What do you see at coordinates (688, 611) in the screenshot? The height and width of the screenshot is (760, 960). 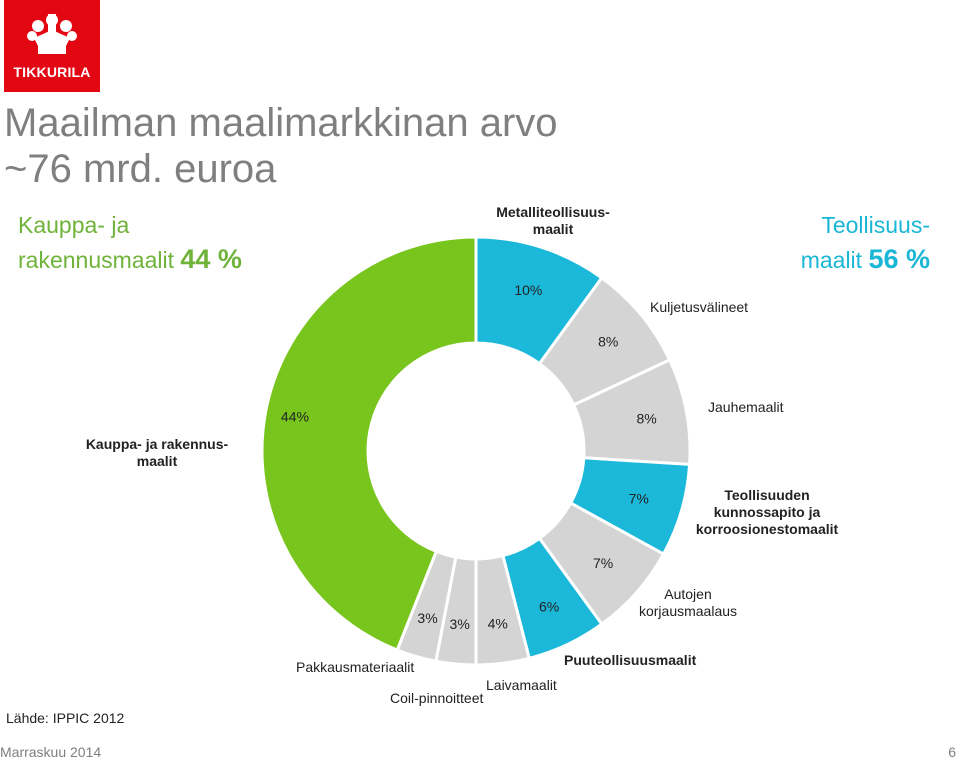 I see `label-autojen-line2: korjausmaalaus` at bounding box center [688, 611].